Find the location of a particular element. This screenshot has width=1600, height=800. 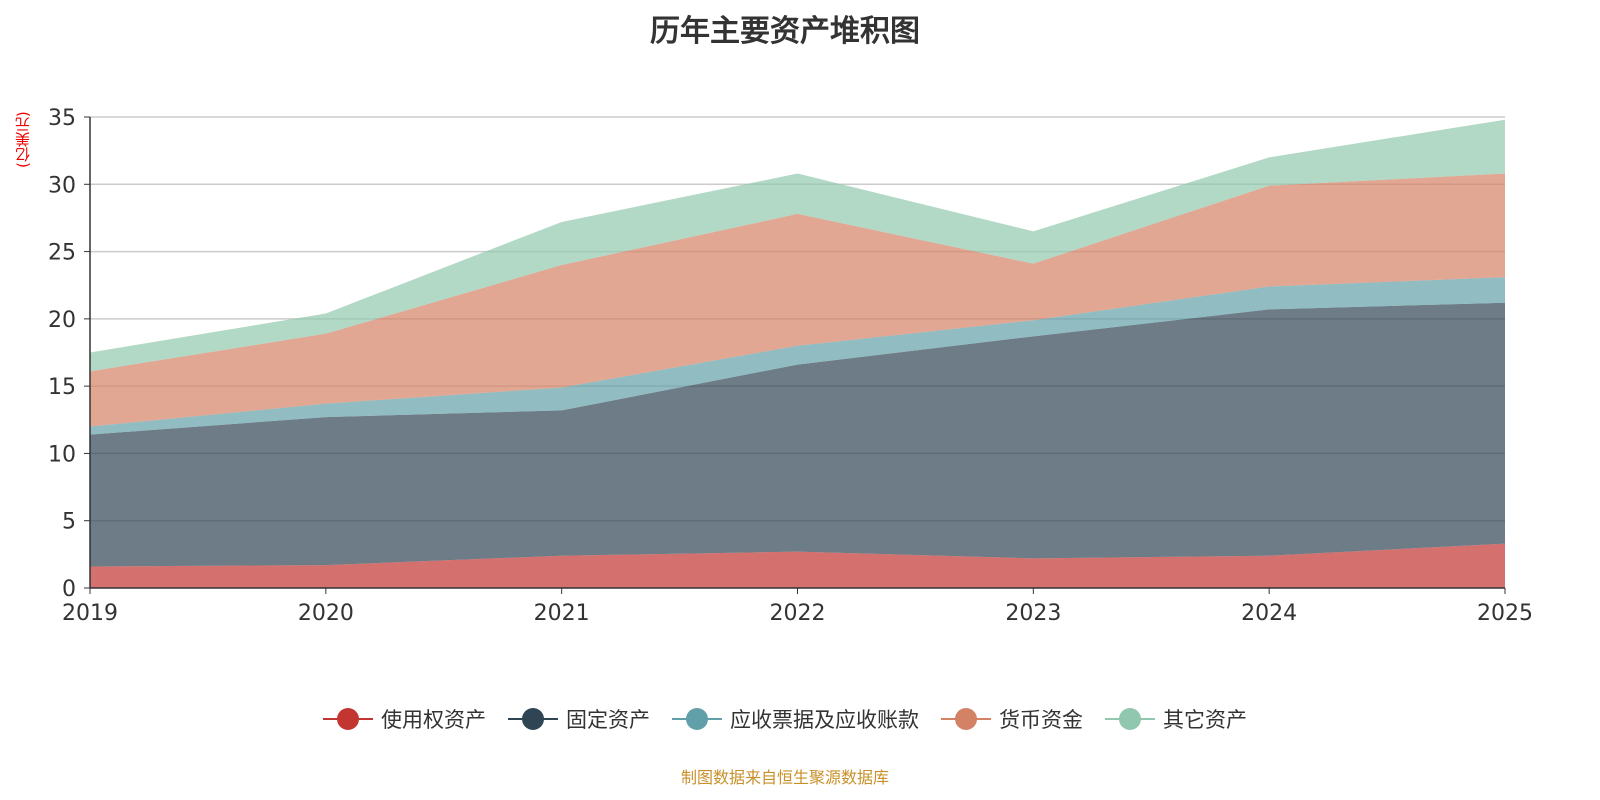

legend-item: 使用权资产 is located at coordinates (404, 719).